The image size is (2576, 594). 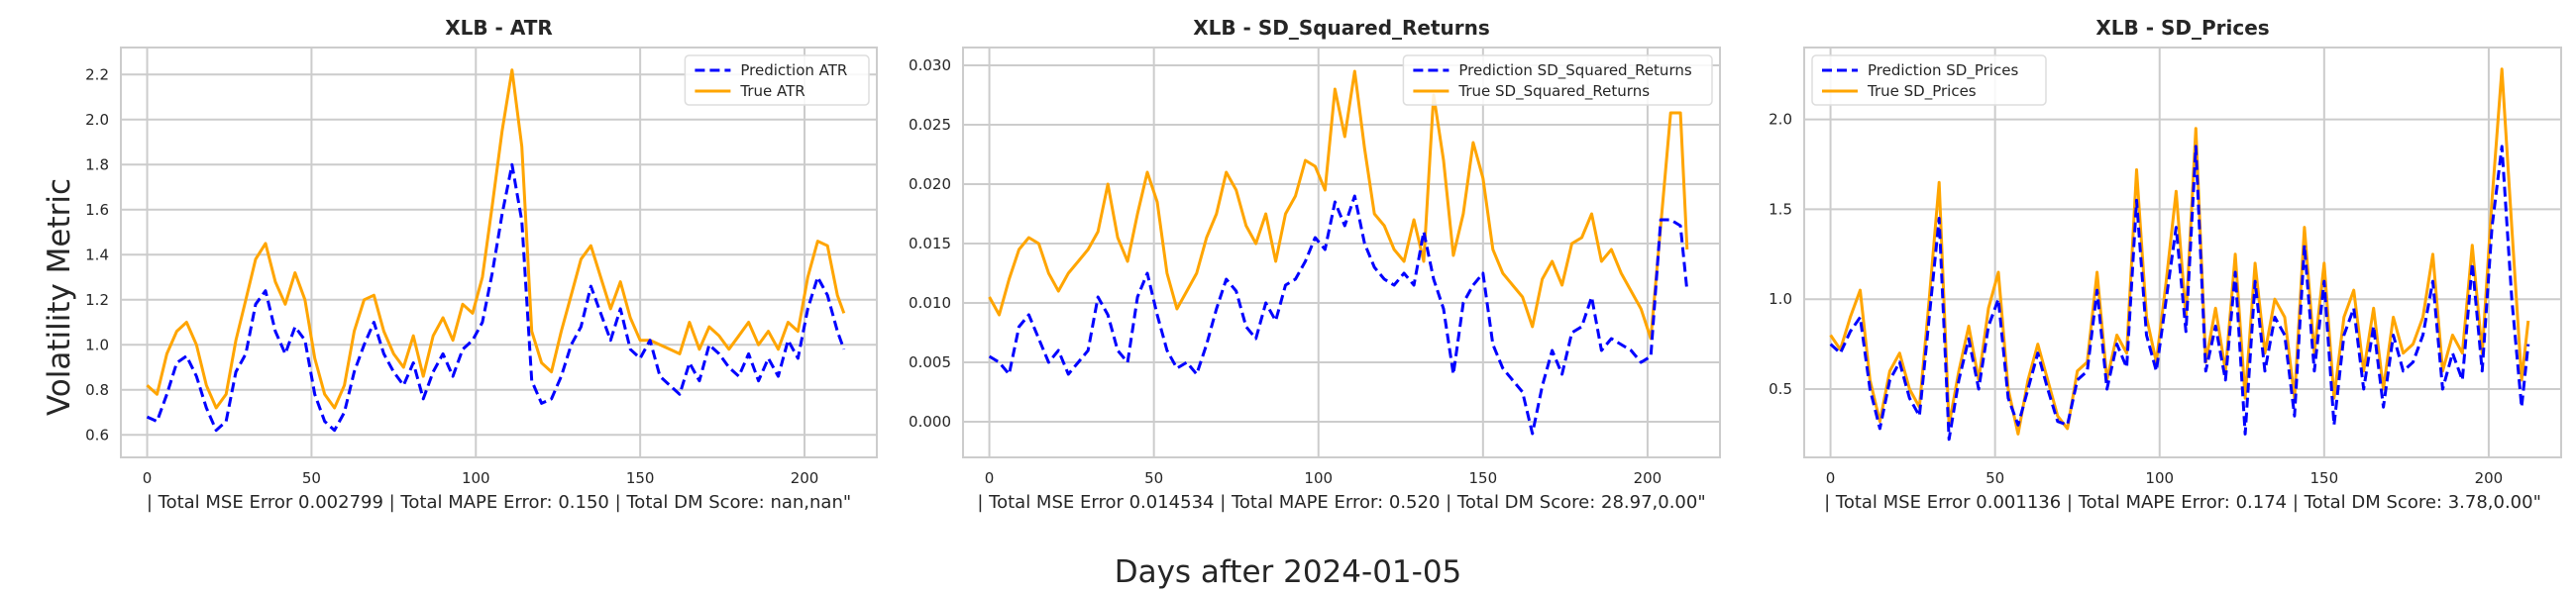 I want to click on y-tick-label: 0.020, so click(x=930, y=184).